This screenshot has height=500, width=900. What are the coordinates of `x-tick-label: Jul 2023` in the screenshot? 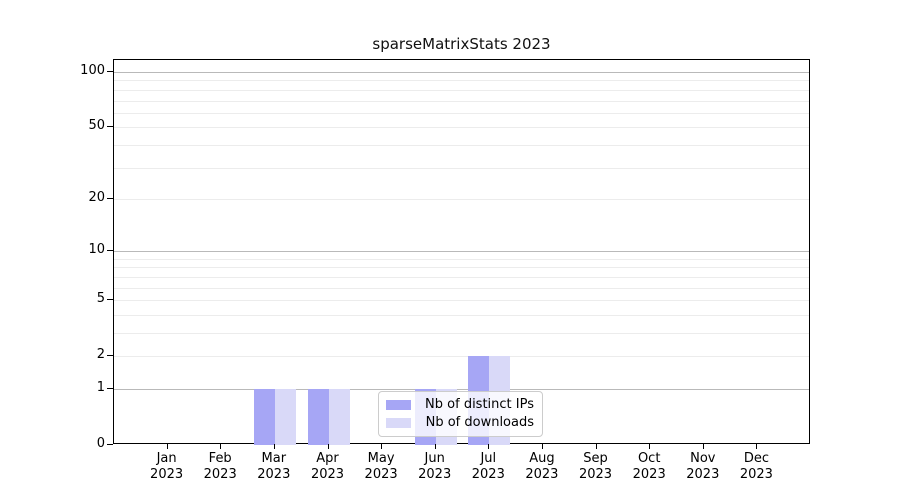 It's located at (488, 467).